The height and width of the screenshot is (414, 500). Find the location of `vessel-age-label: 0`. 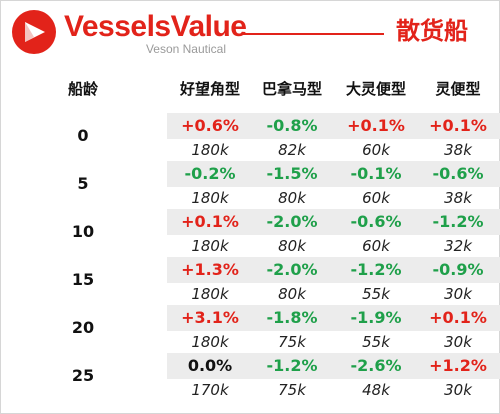

vessel-age-label: 0 is located at coordinates (83, 135).